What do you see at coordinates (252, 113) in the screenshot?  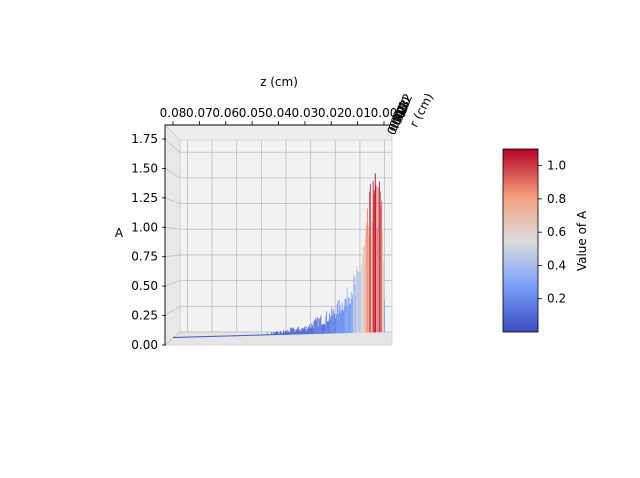 I see `x-tick-label: 0.05` at bounding box center [252, 113].